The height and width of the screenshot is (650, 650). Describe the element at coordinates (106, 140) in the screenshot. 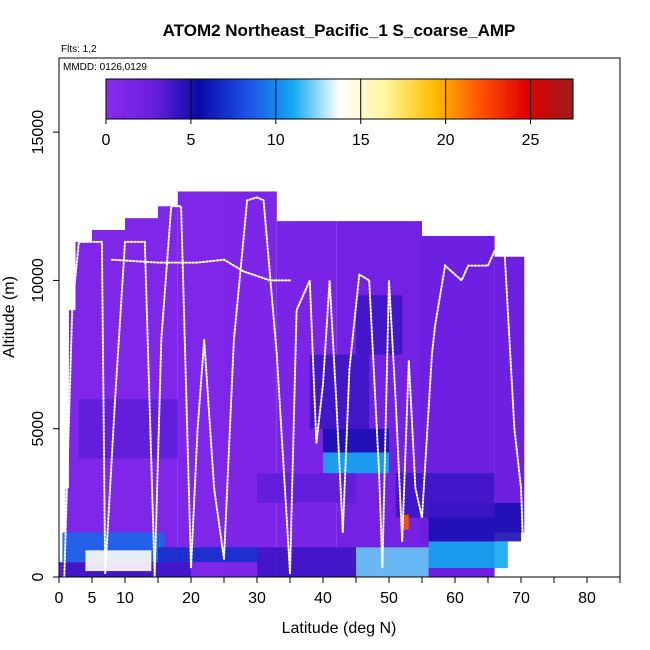

I see `colorbar-tick-label: 0` at that location.